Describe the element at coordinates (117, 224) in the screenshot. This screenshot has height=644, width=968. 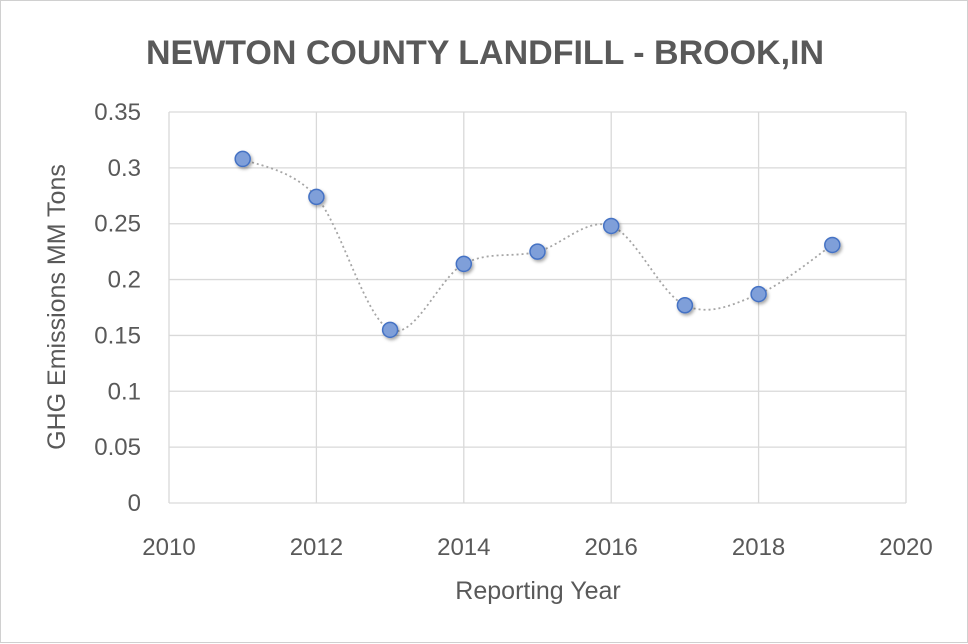
I see `y-tick-label: 0.25` at that location.